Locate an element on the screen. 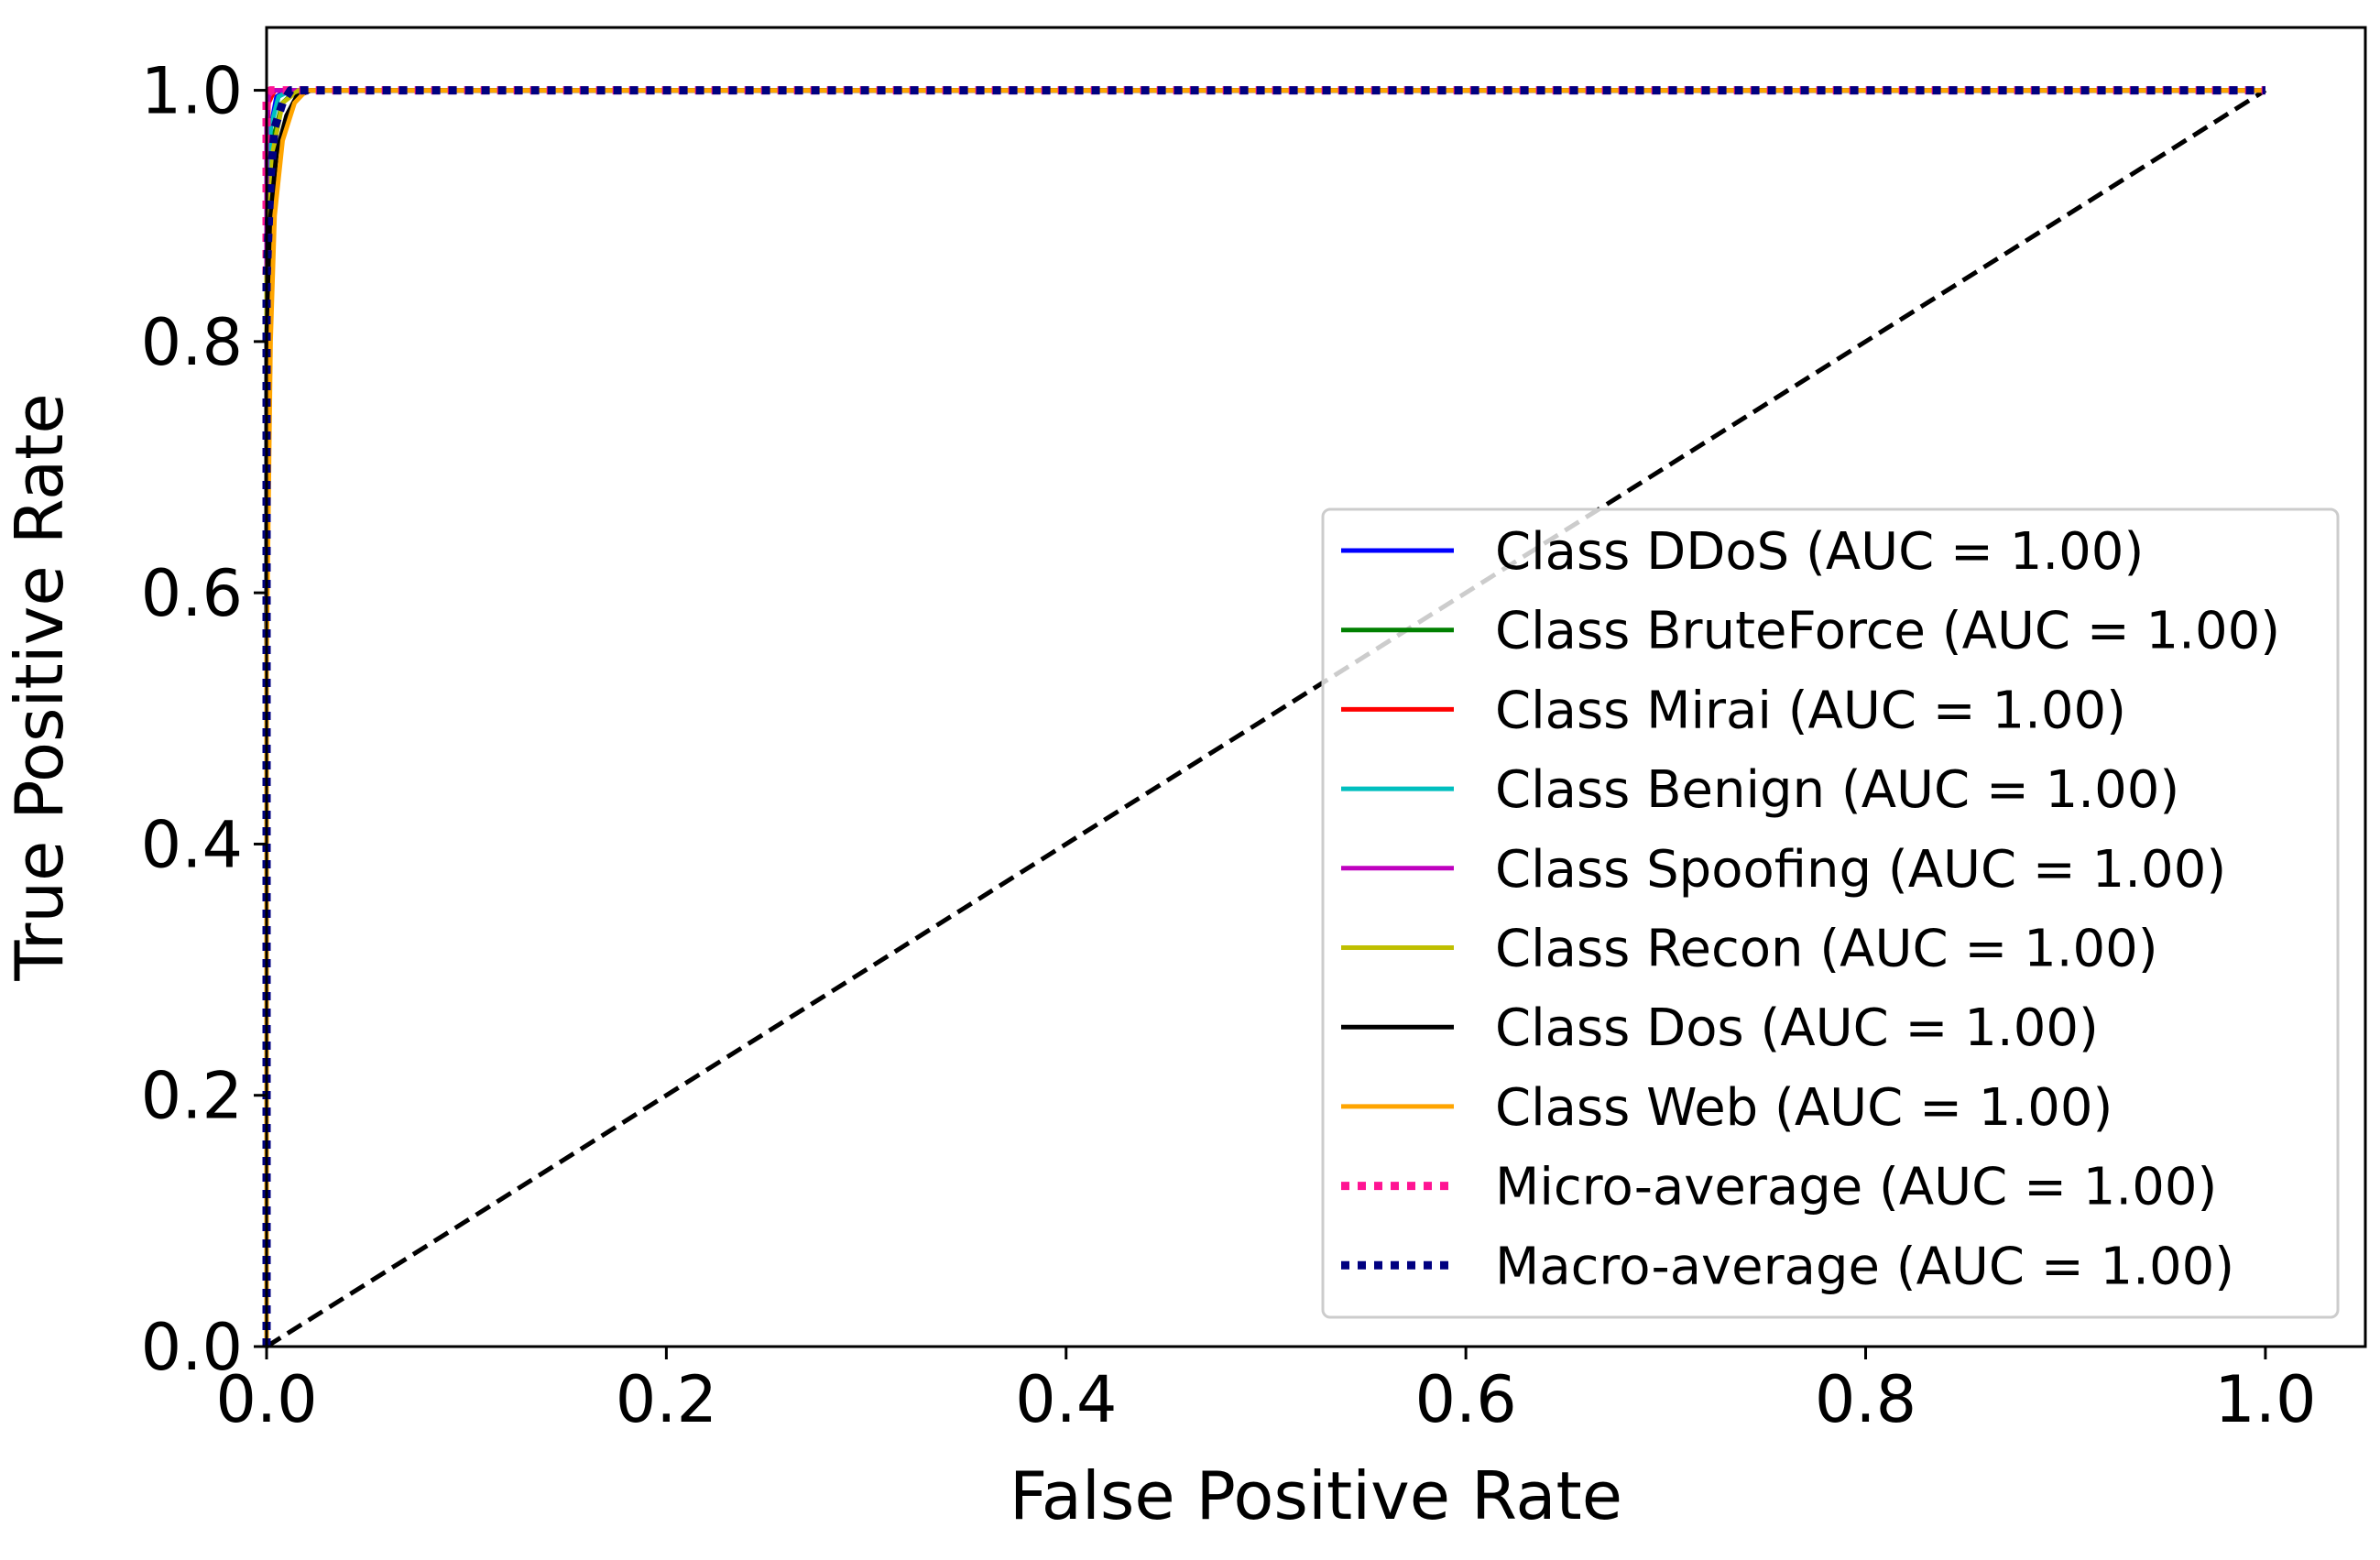 The image size is (2380, 1560). legend-entry-label: Class Spoofing (AUC = 1.00) is located at coordinates (1860, 870).